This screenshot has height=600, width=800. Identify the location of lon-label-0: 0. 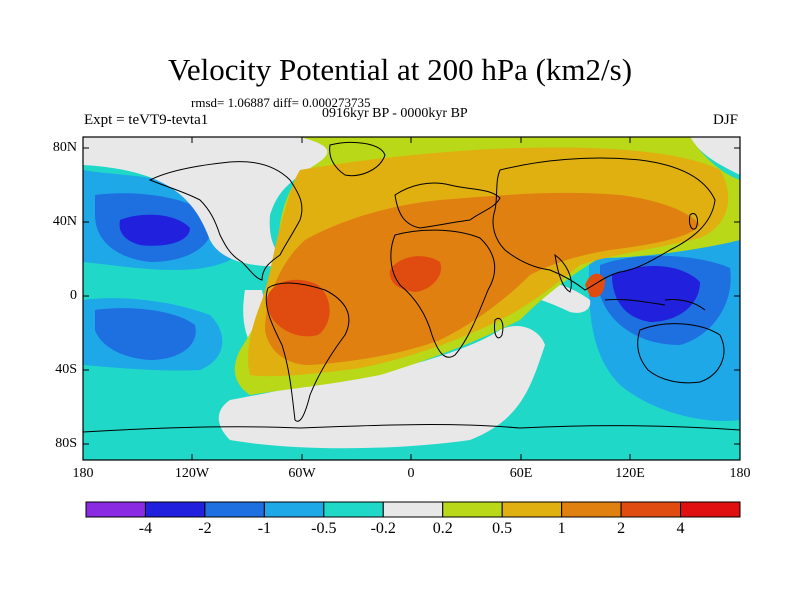
(411, 473).